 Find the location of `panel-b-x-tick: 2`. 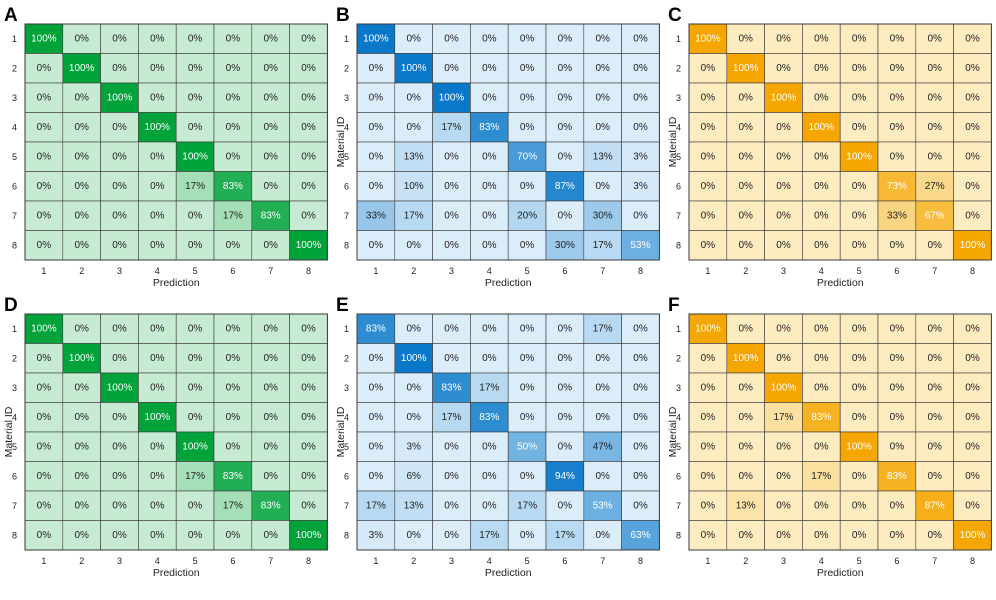

panel-b-x-tick: 2 is located at coordinates (413, 271).